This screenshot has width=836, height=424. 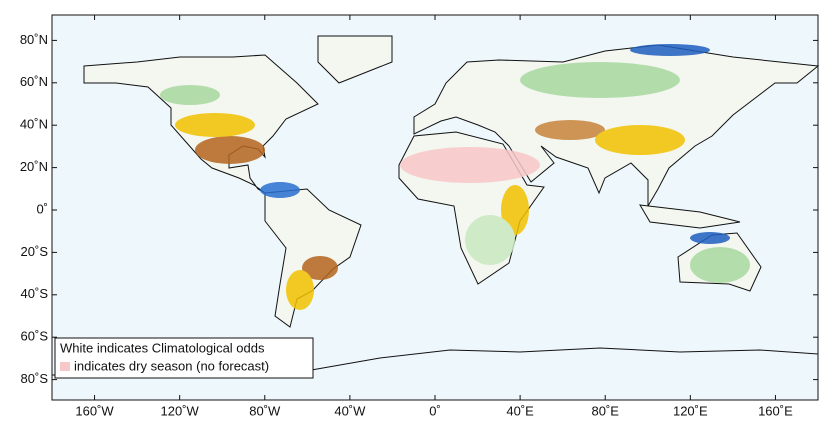 I want to click on y-tick-label: 60˚S, so click(x=35, y=336).